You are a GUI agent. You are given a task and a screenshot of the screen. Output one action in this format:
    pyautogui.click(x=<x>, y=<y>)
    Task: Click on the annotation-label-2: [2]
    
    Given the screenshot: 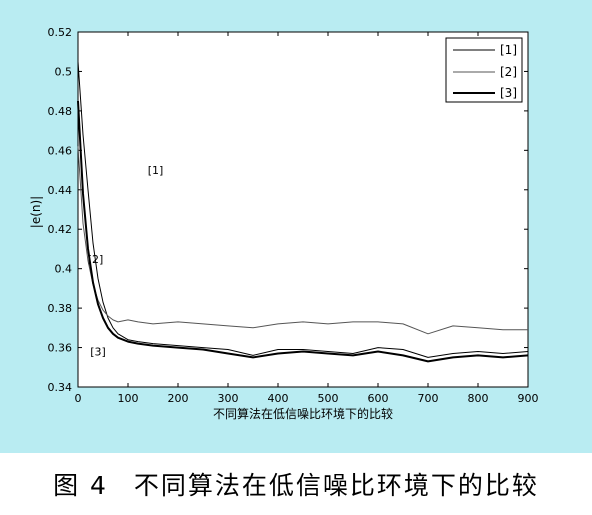 What is the action you would take?
    pyautogui.click(x=96, y=259)
    